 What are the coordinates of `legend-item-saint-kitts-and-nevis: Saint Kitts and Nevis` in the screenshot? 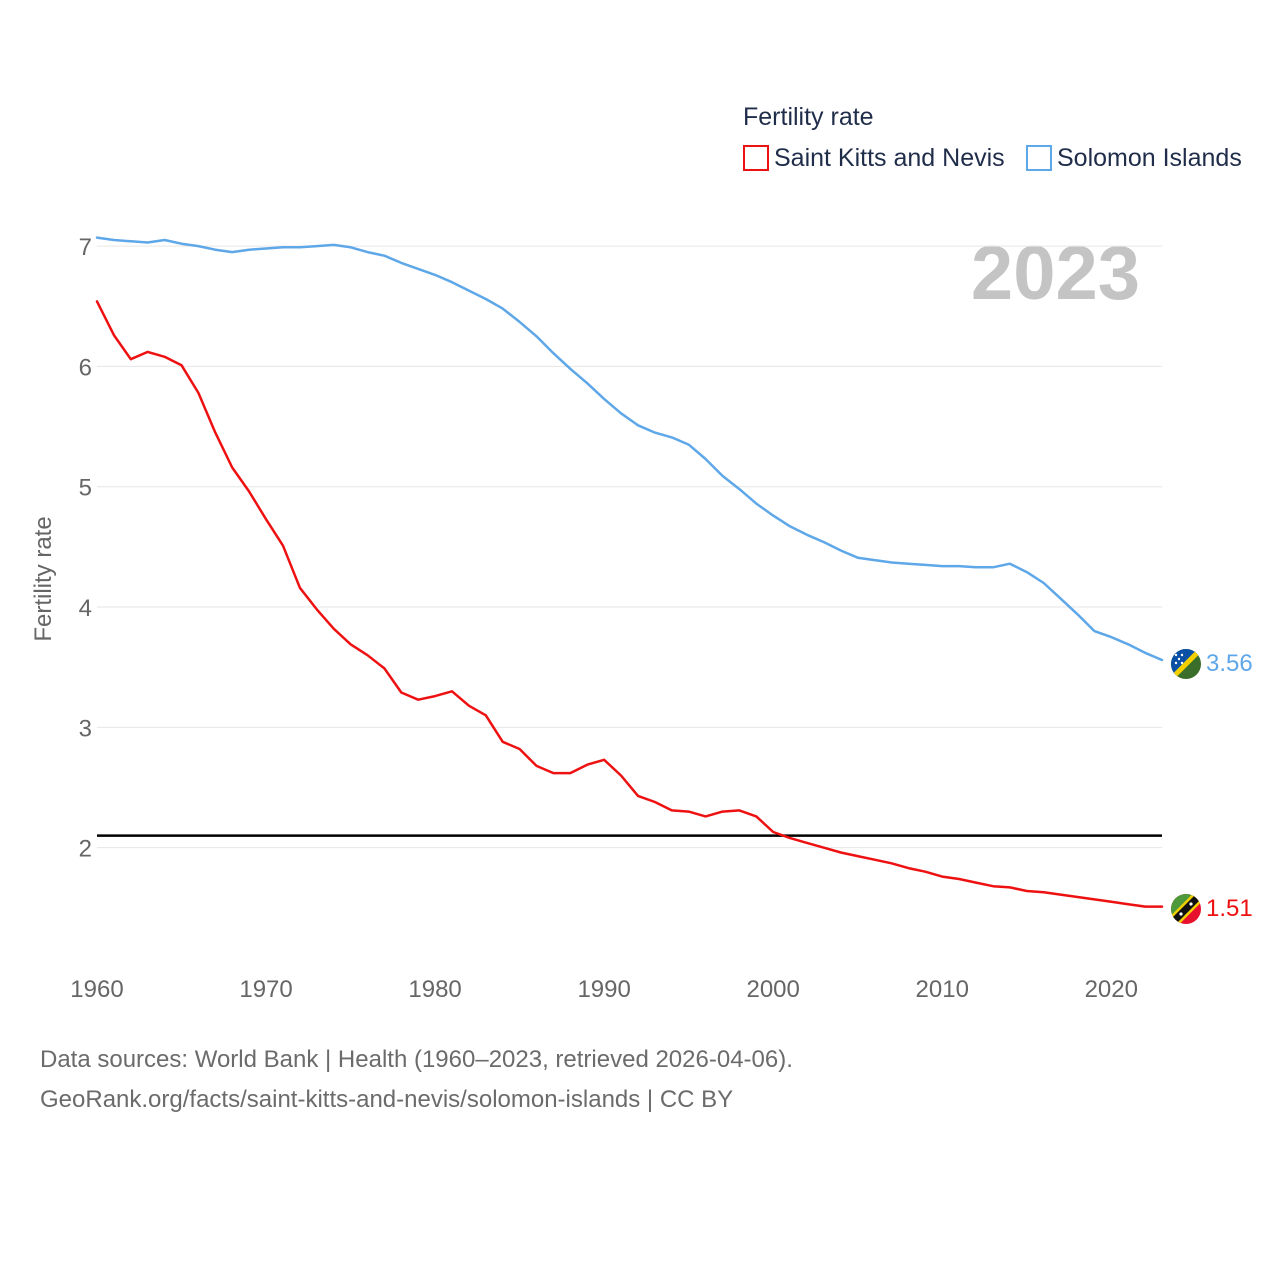 It's located at (874, 158).